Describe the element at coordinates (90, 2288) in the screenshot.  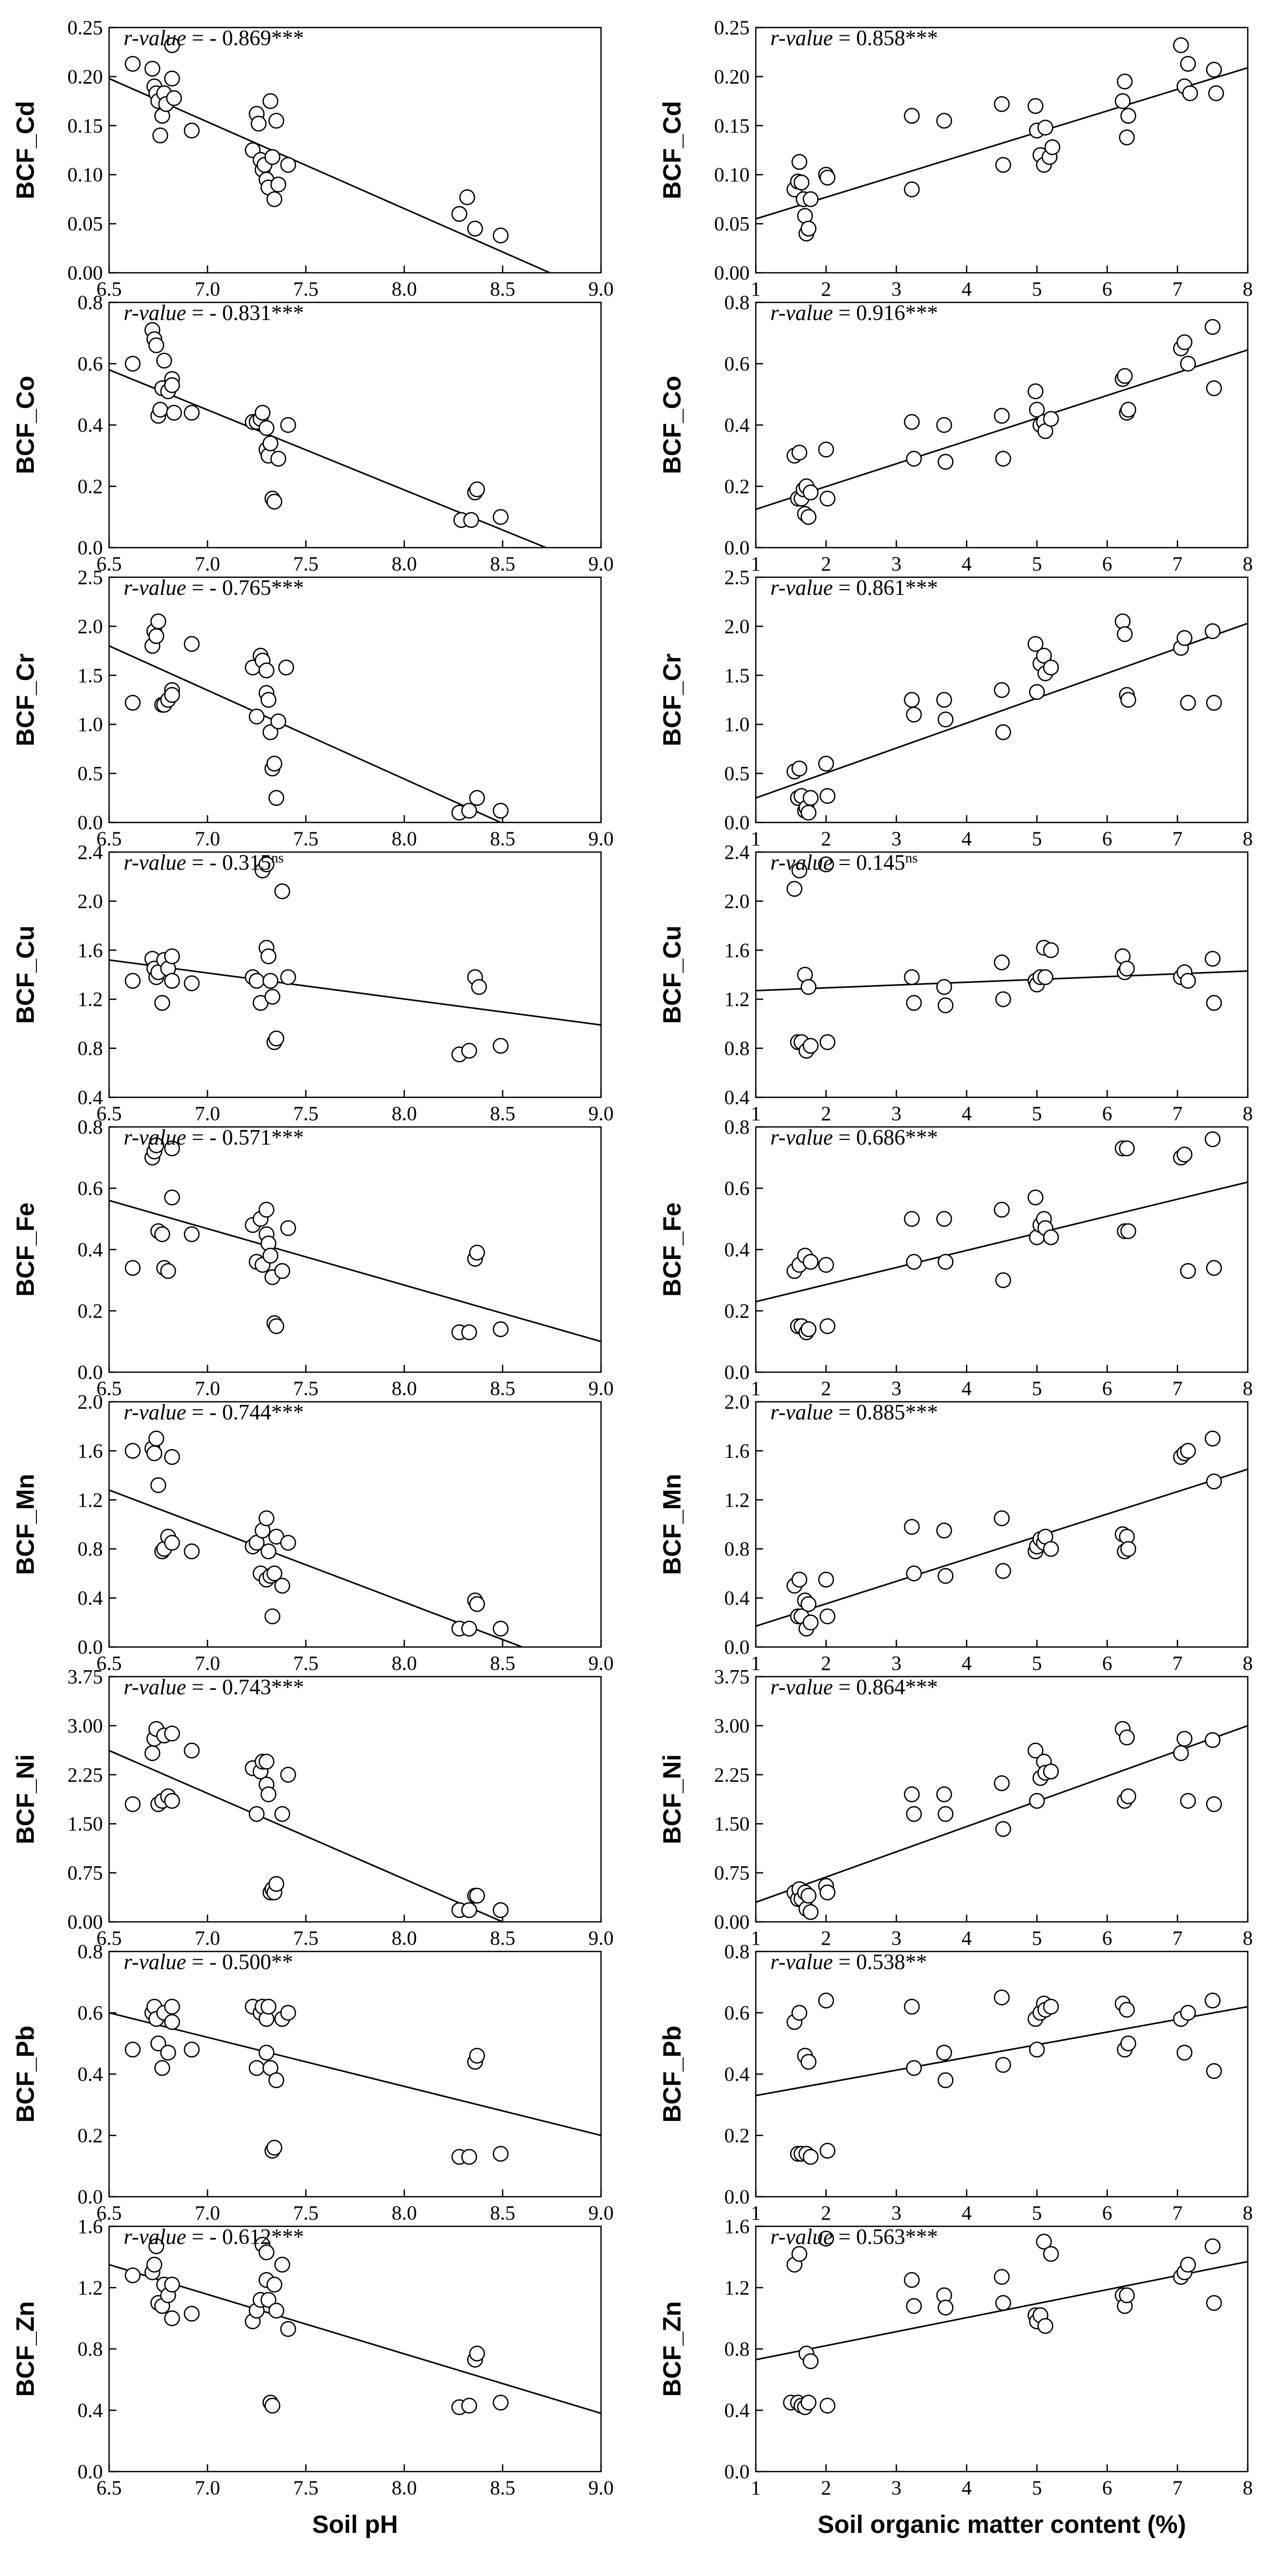
I see `chart-9-ph-ytick-label: 1.2` at that location.